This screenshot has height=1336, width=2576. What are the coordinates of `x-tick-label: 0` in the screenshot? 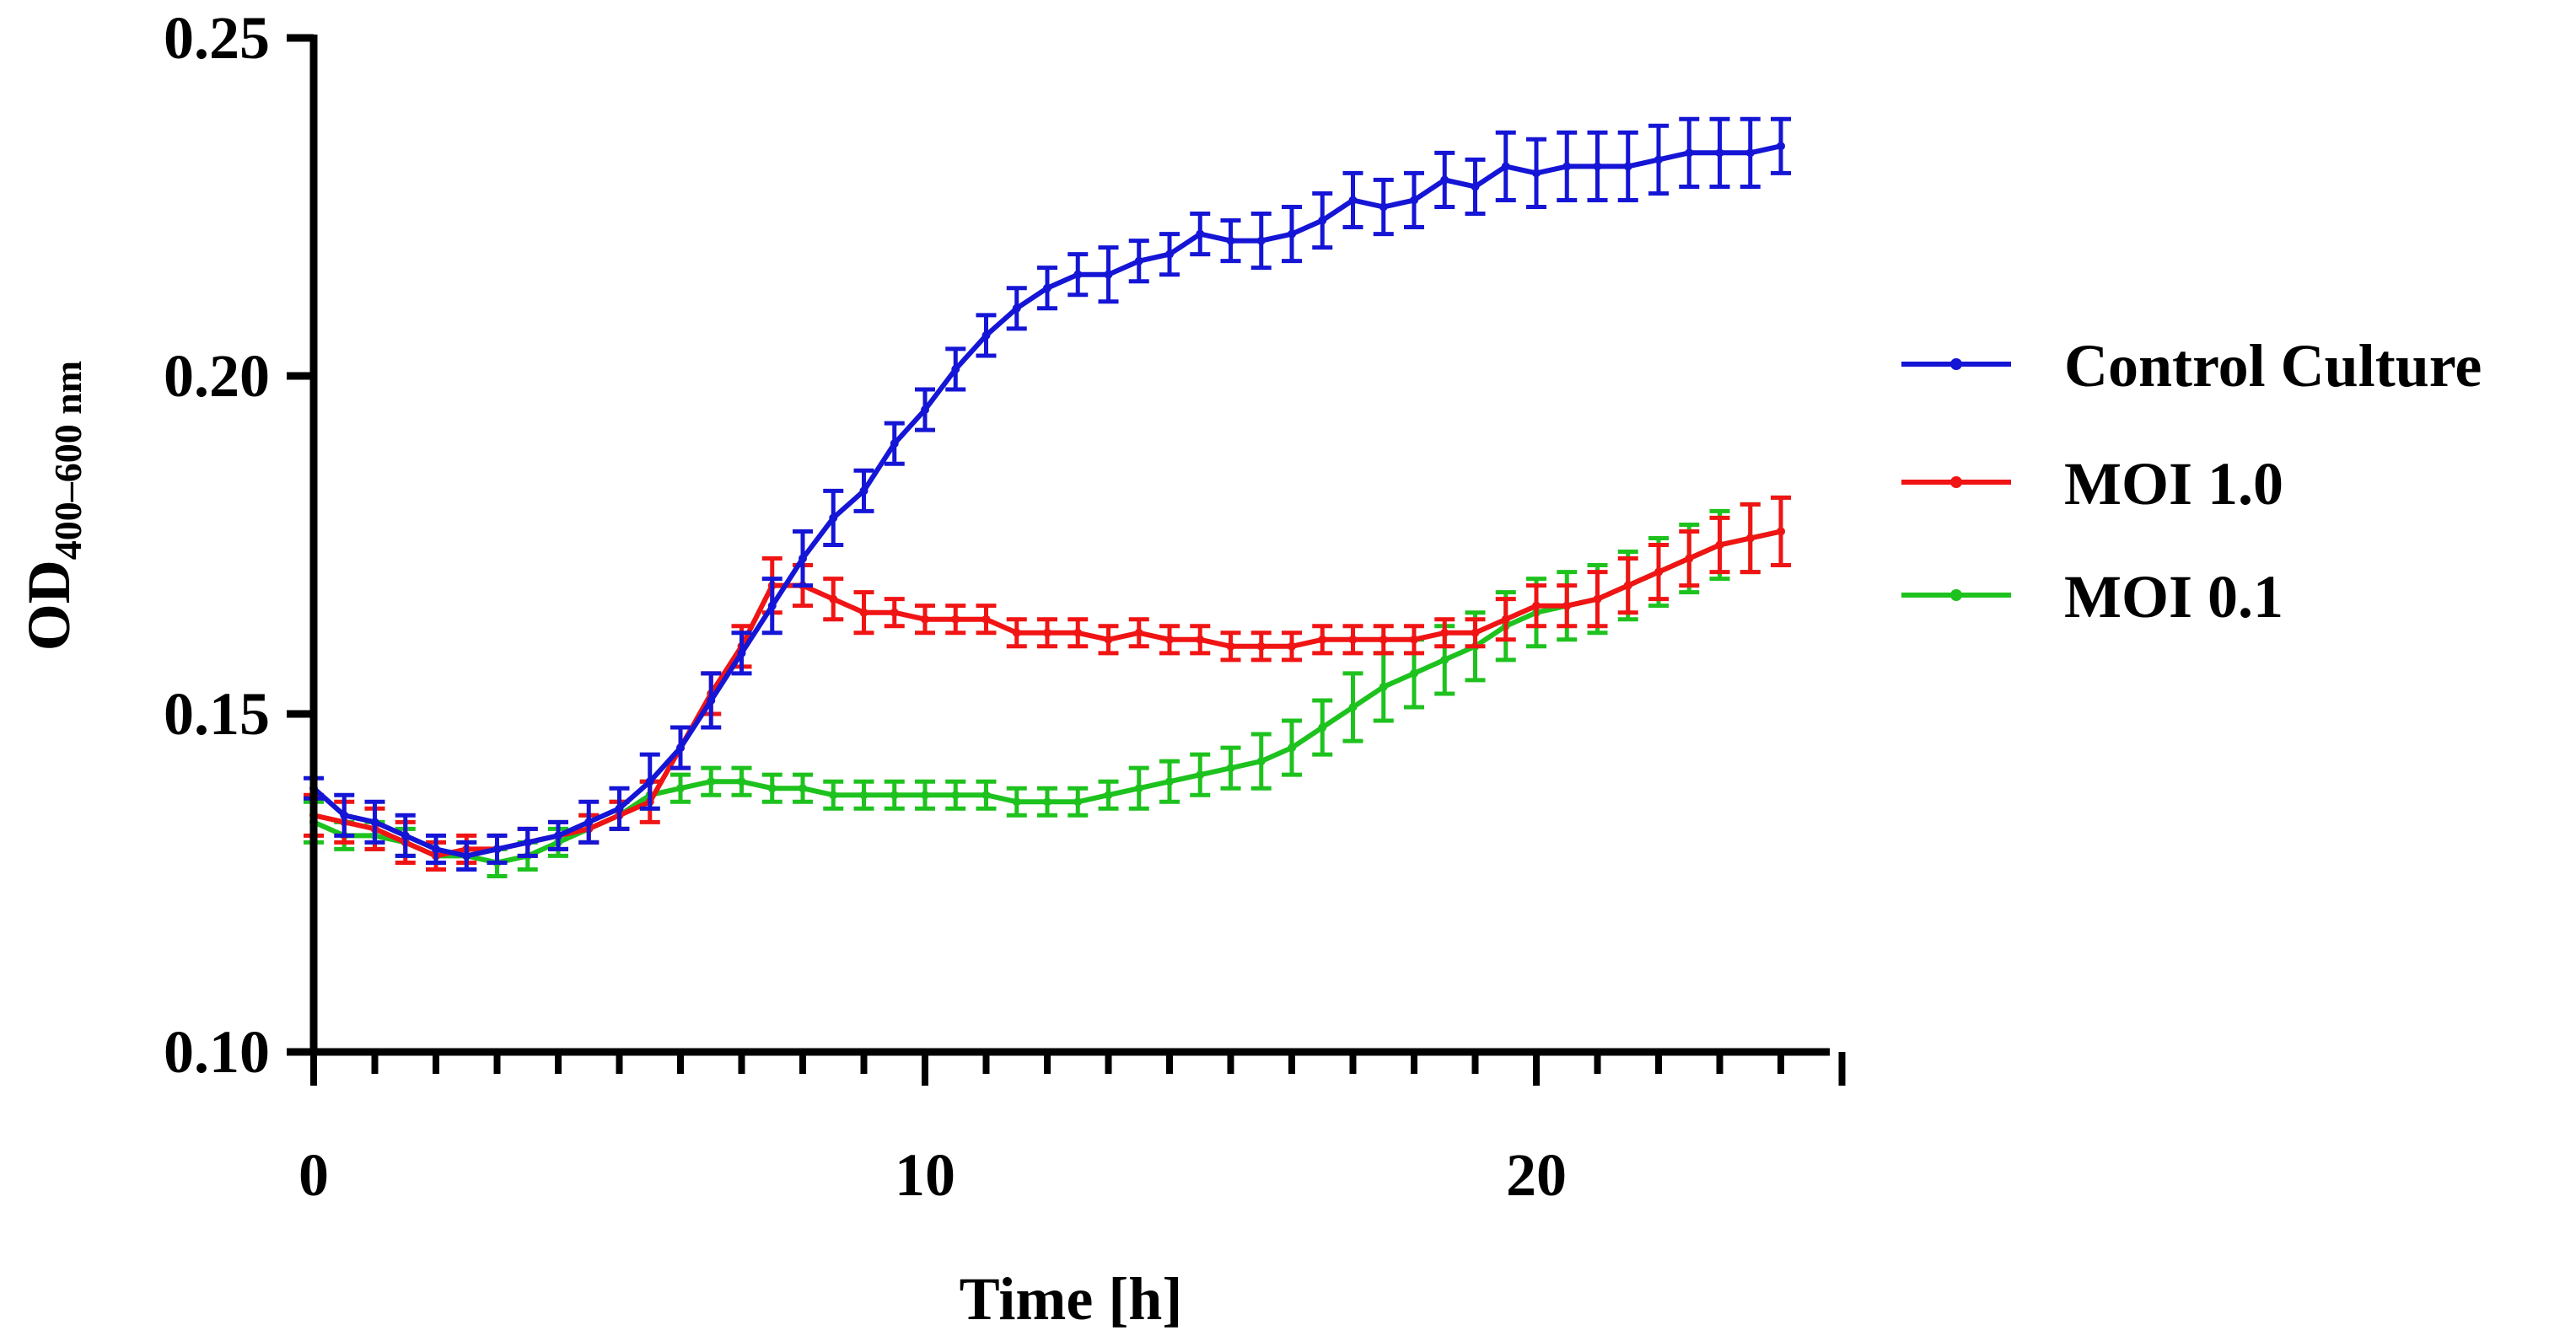 It's located at (313, 1175).